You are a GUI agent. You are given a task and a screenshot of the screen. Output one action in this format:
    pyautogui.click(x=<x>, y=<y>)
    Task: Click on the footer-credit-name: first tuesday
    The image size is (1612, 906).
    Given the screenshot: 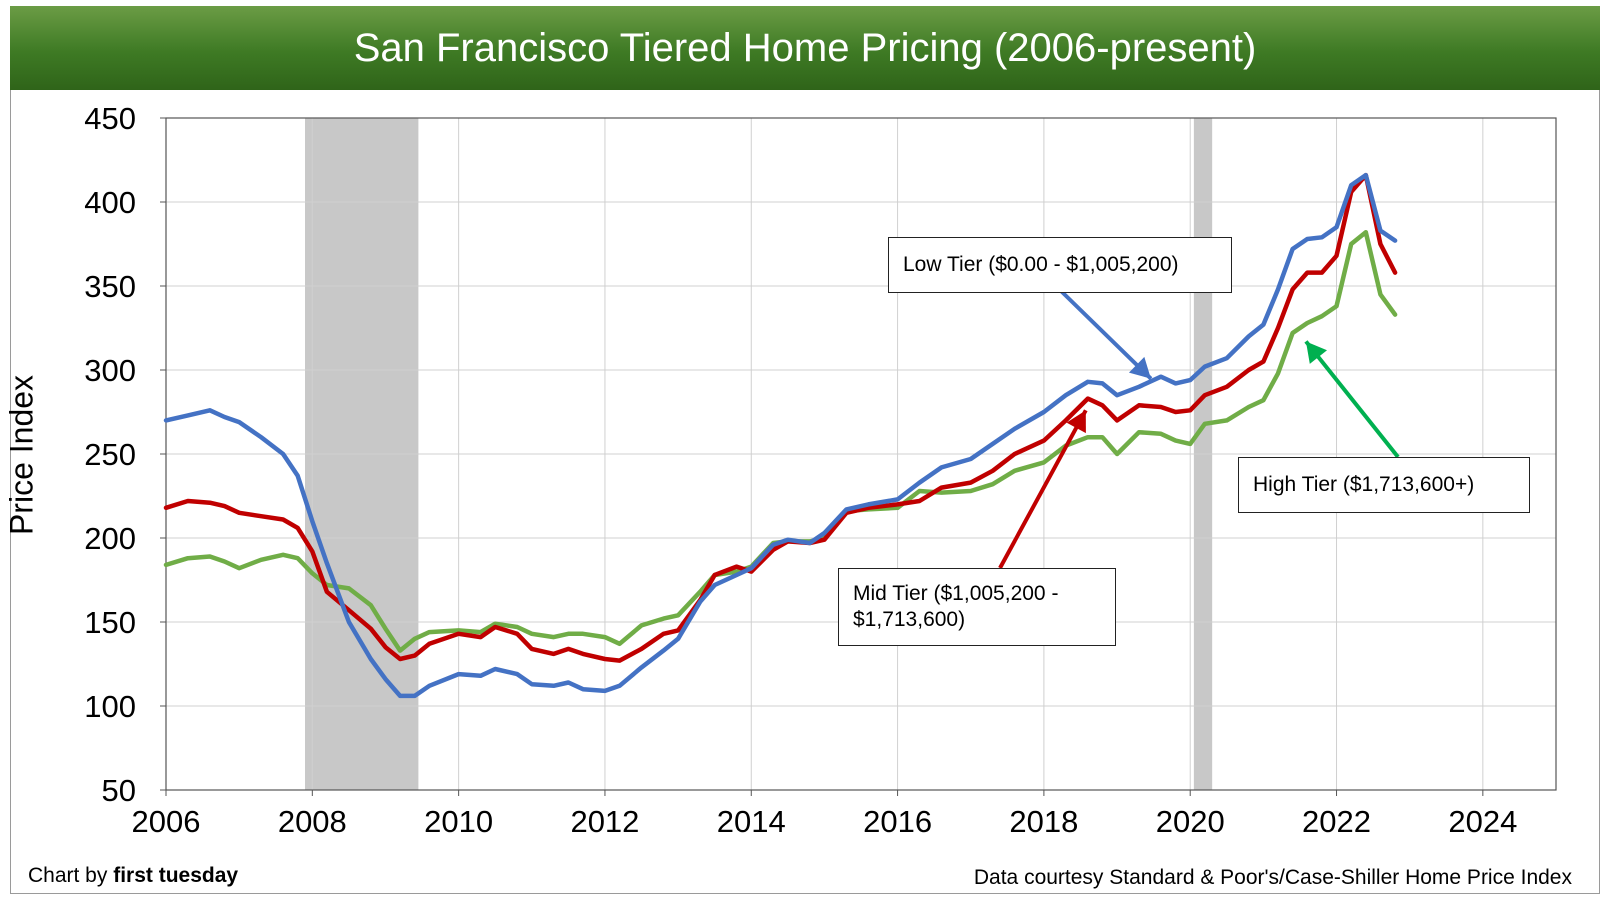 What is the action you would take?
    pyautogui.click(x=176, y=875)
    